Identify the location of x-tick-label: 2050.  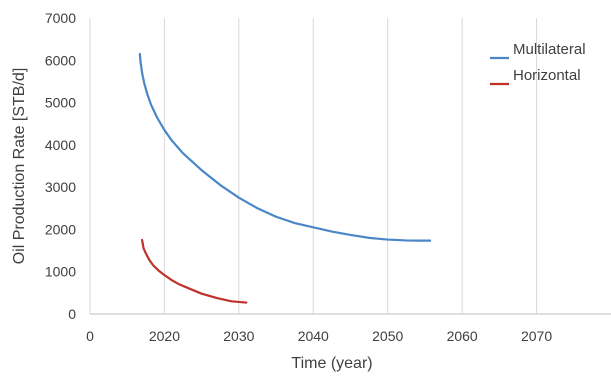
(387, 336).